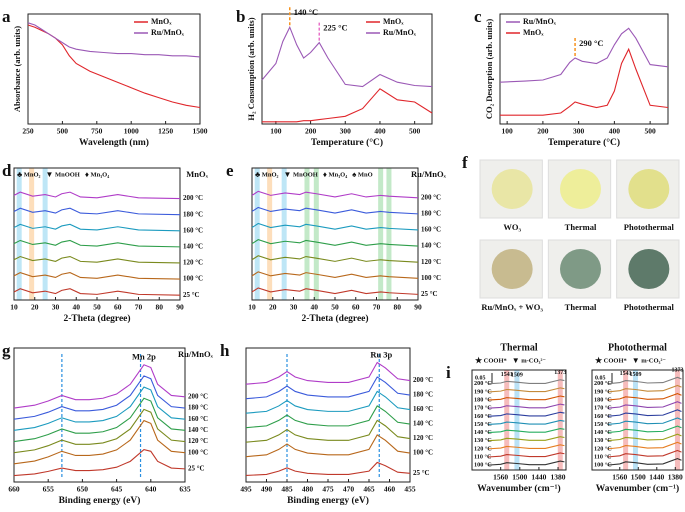  Describe the element at coordinates (500, 477) in the screenshot. I see `x-tick-label: 1560` at that location.